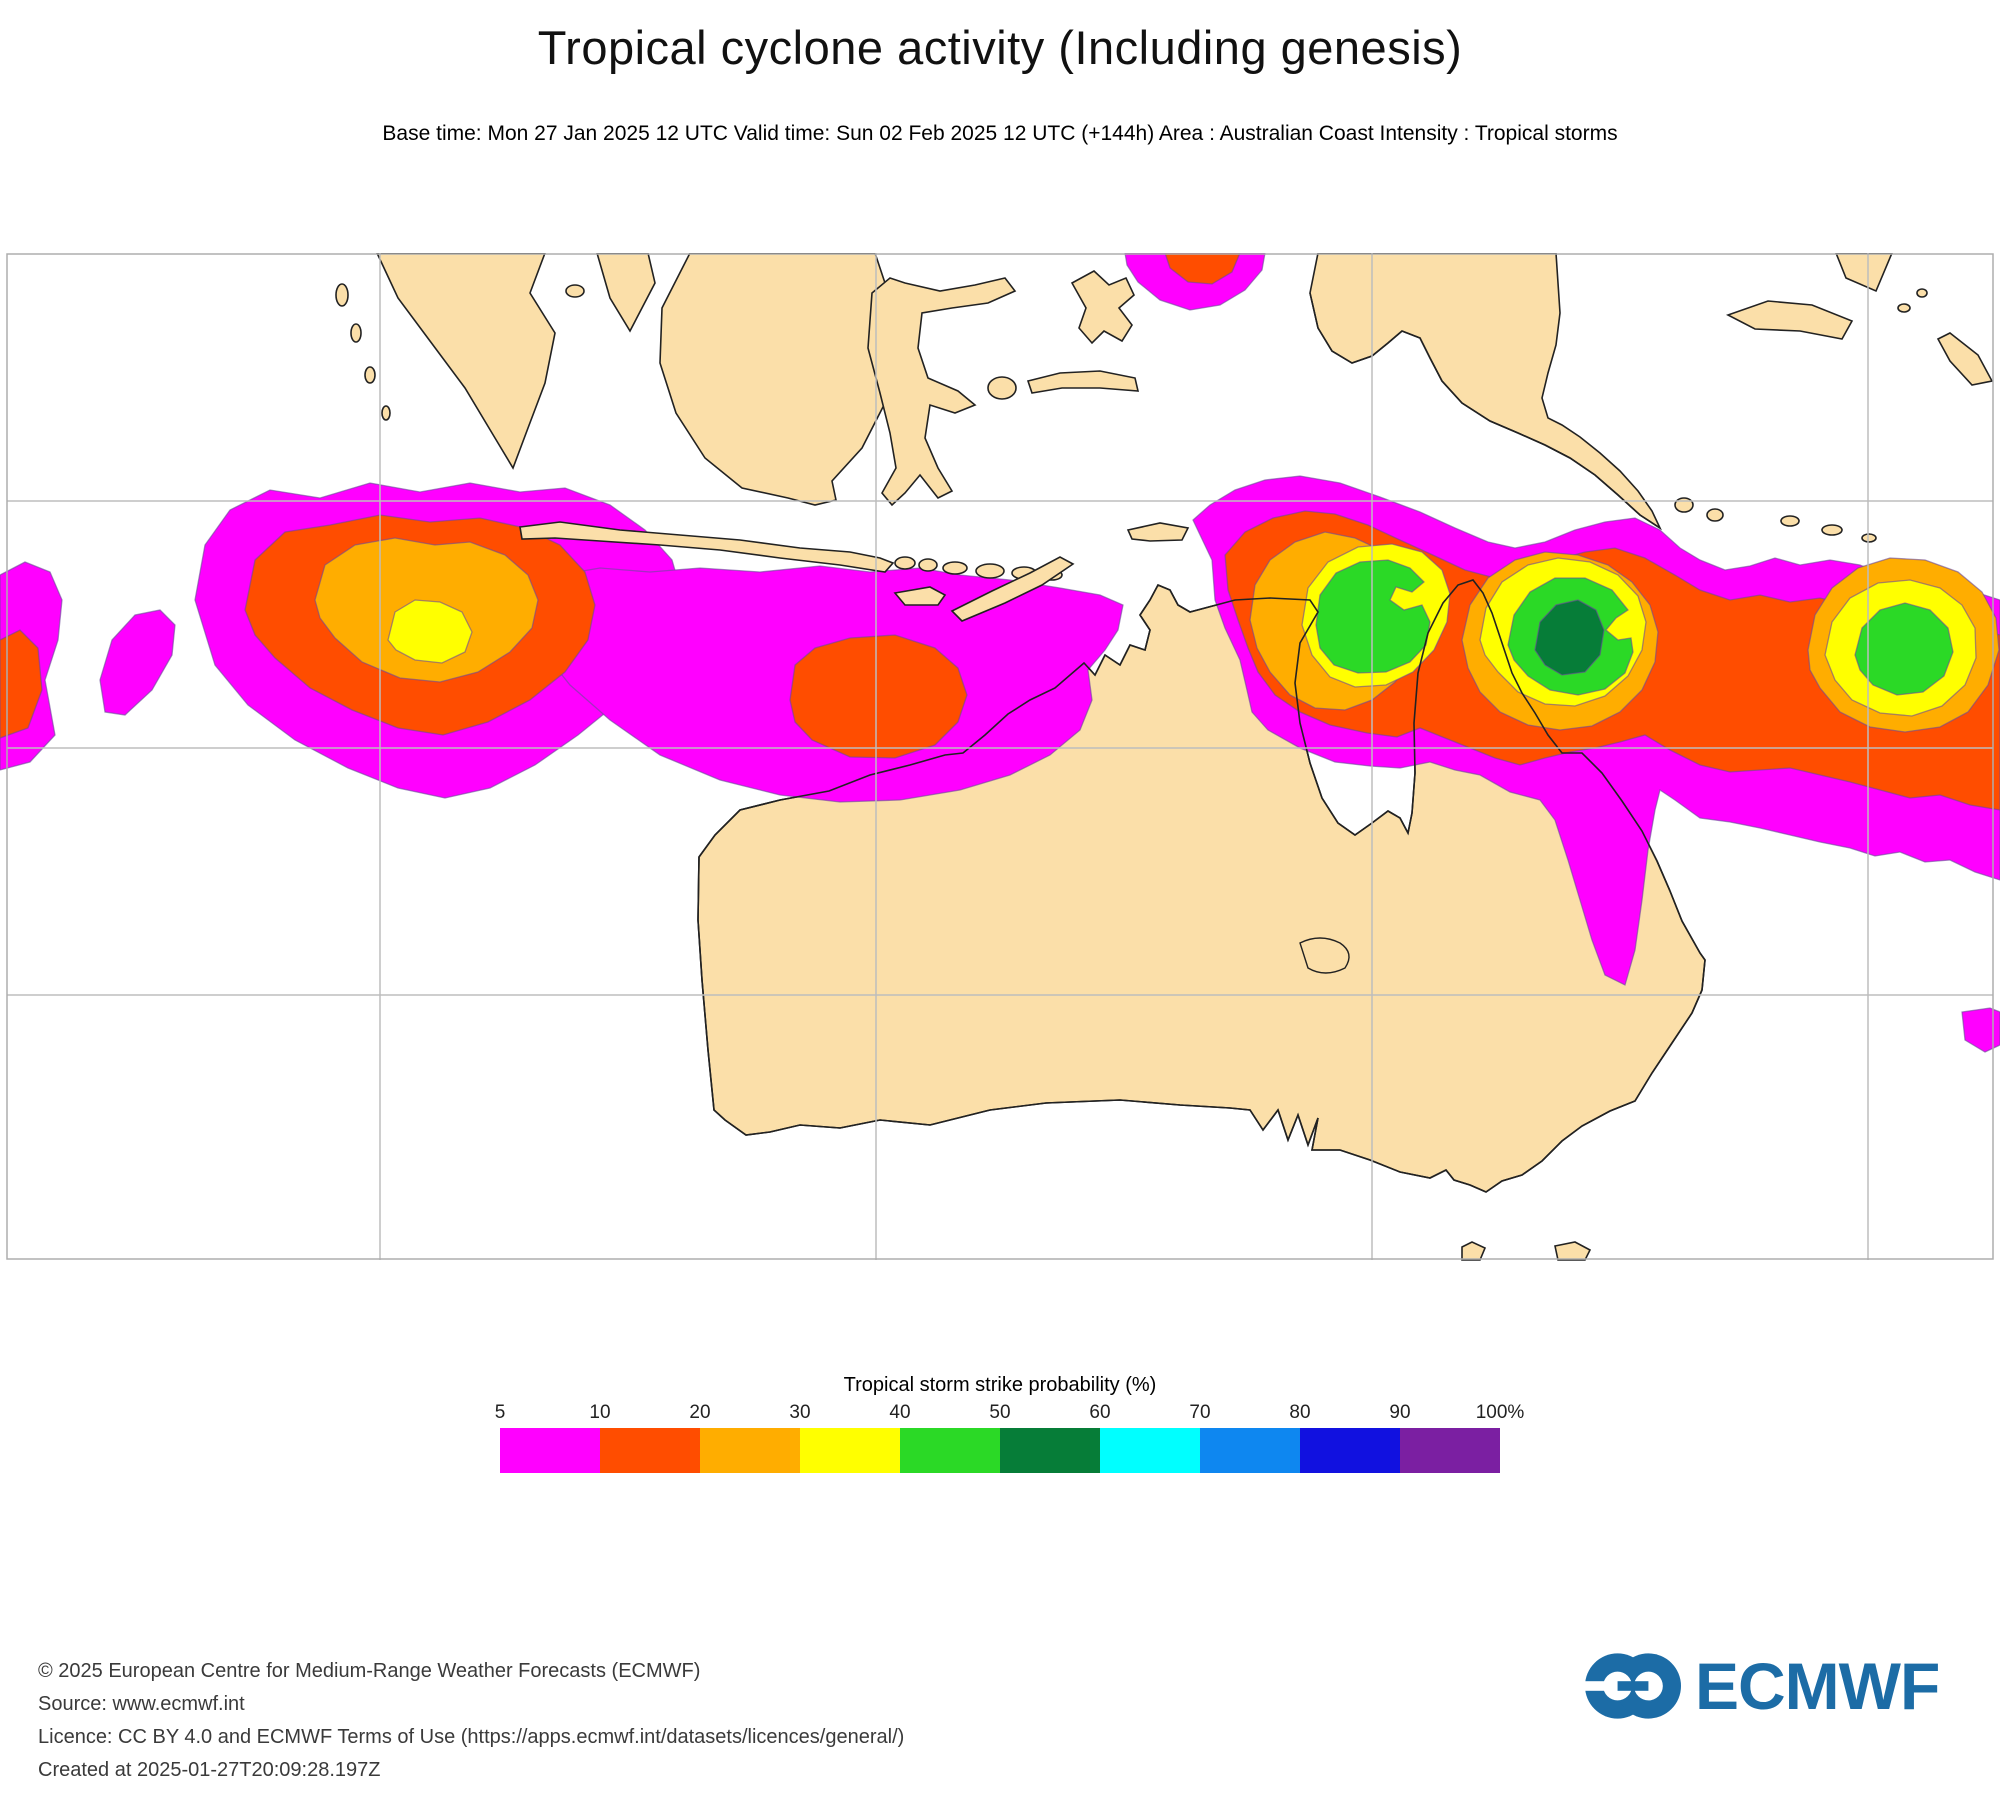 This screenshot has height=1800, width=2000. Describe the element at coordinates (600, 1412) in the screenshot. I see `legend-tick-label: 10` at that location.